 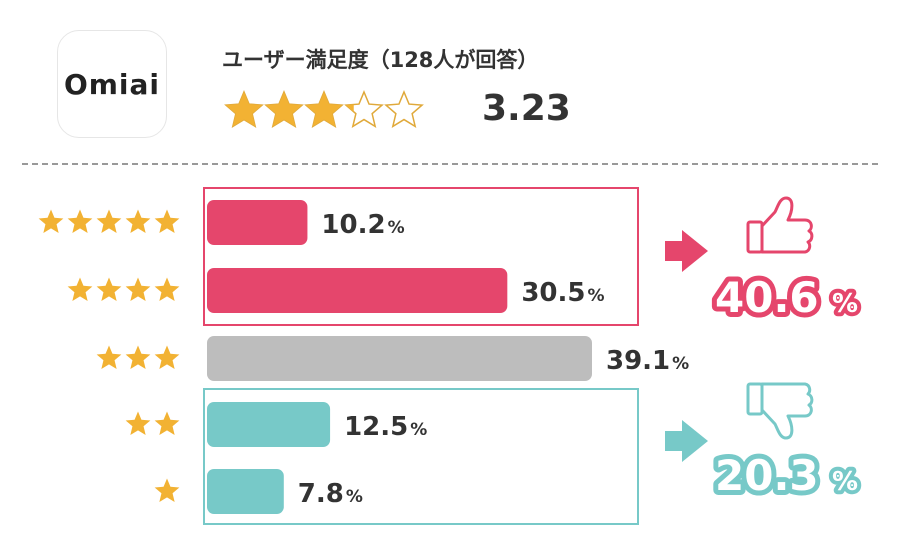 What do you see at coordinates (686, 441) in the screenshot?
I see `negative-arrow-icon` at bounding box center [686, 441].